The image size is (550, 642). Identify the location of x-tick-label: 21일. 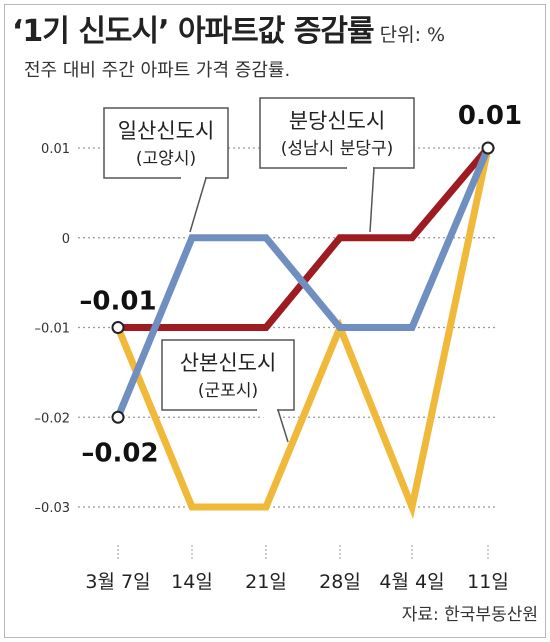
(266, 582).